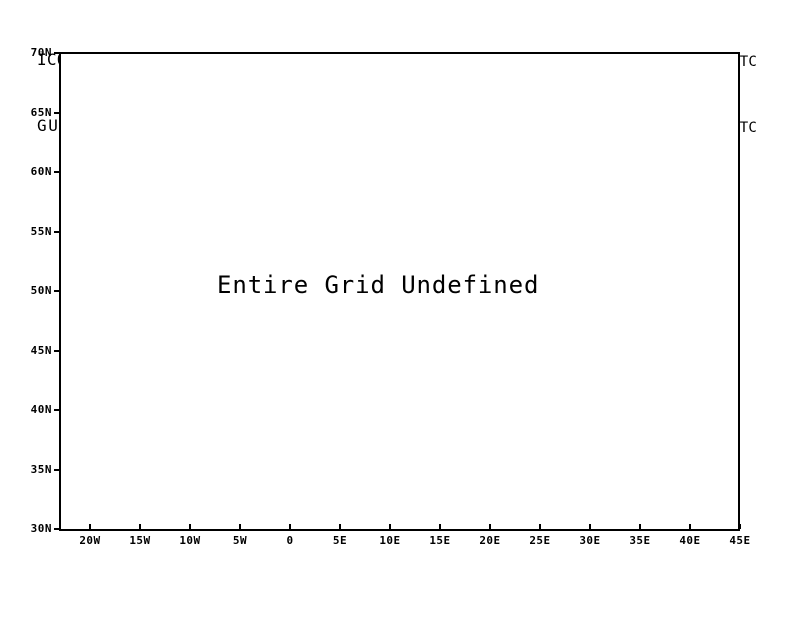 Image resolution: width=800 pixels, height=618 pixels. Describe the element at coordinates (540, 540) in the screenshot. I see `x-axis-tick-label: 25E` at that location.